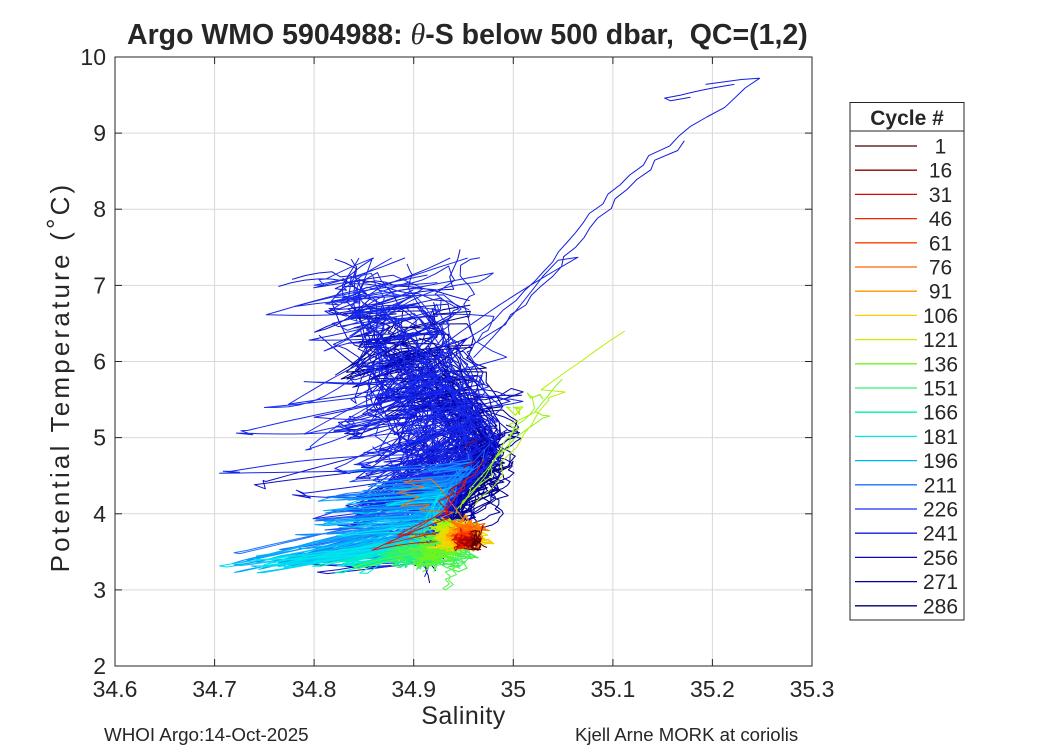  Describe the element at coordinates (812, 689) in the screenshot. I see `svg-text: 35.3` at that location.